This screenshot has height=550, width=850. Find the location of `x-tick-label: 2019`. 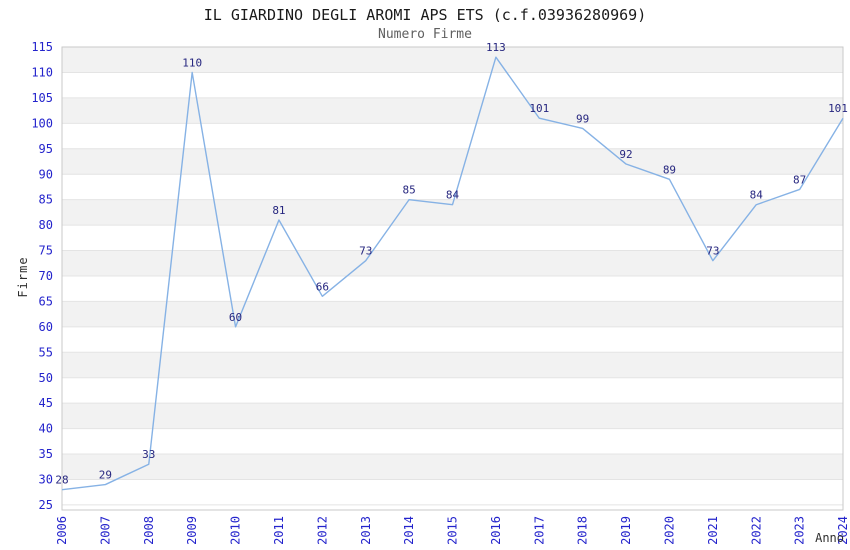

x-tick-label: 2019 is located at coordinates (626, 530).